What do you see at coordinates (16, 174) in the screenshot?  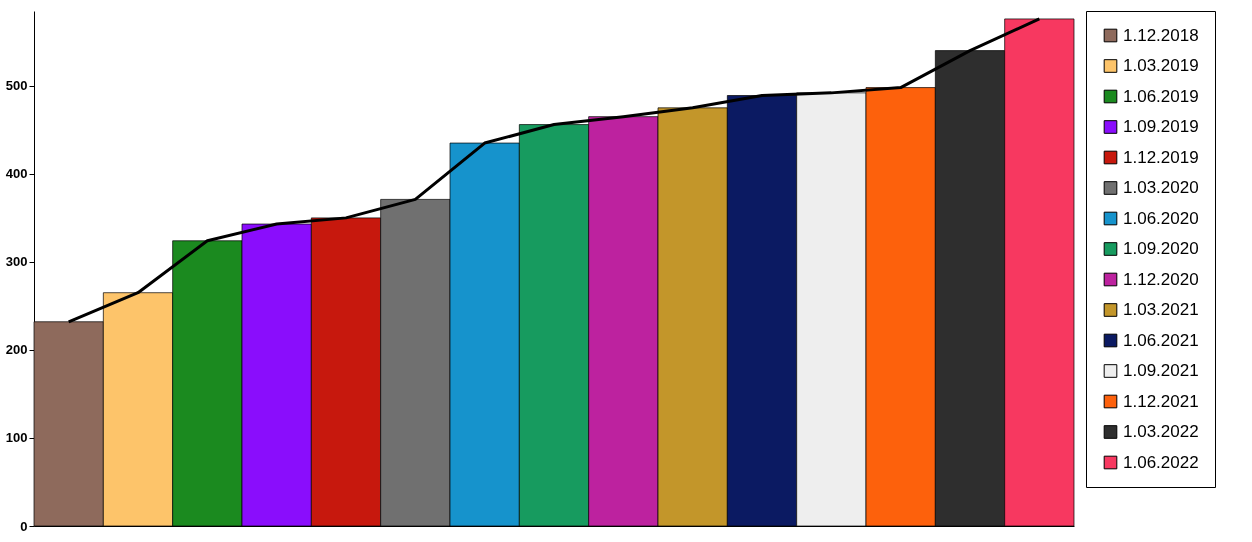 I see `y-tick-label: 400` at bounding box center [16, 174].